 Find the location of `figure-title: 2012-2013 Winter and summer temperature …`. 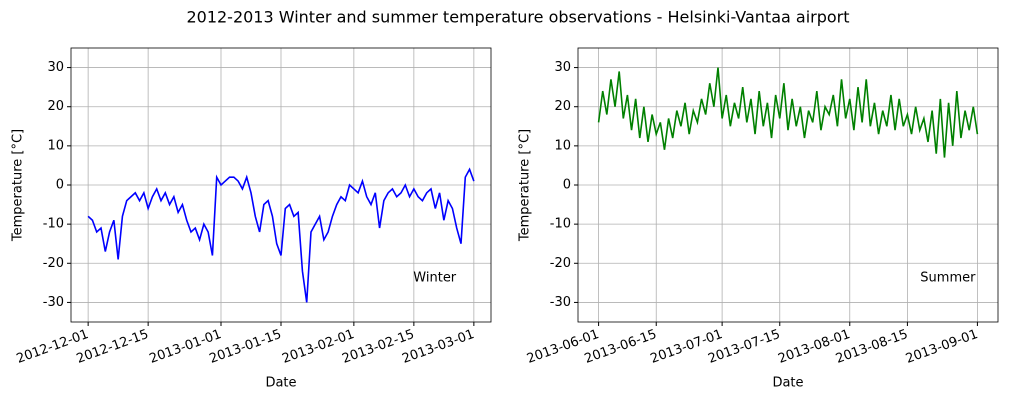

figure-title: 2012-2013 Winter and summer temperature … is located at coordinates (517, 17).